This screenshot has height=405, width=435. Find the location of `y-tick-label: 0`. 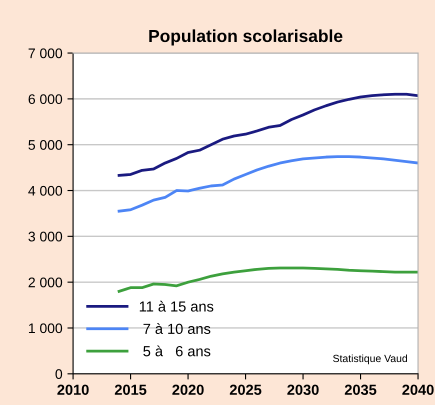

y-tick-label: 0 is located at coordinates (58, 374).